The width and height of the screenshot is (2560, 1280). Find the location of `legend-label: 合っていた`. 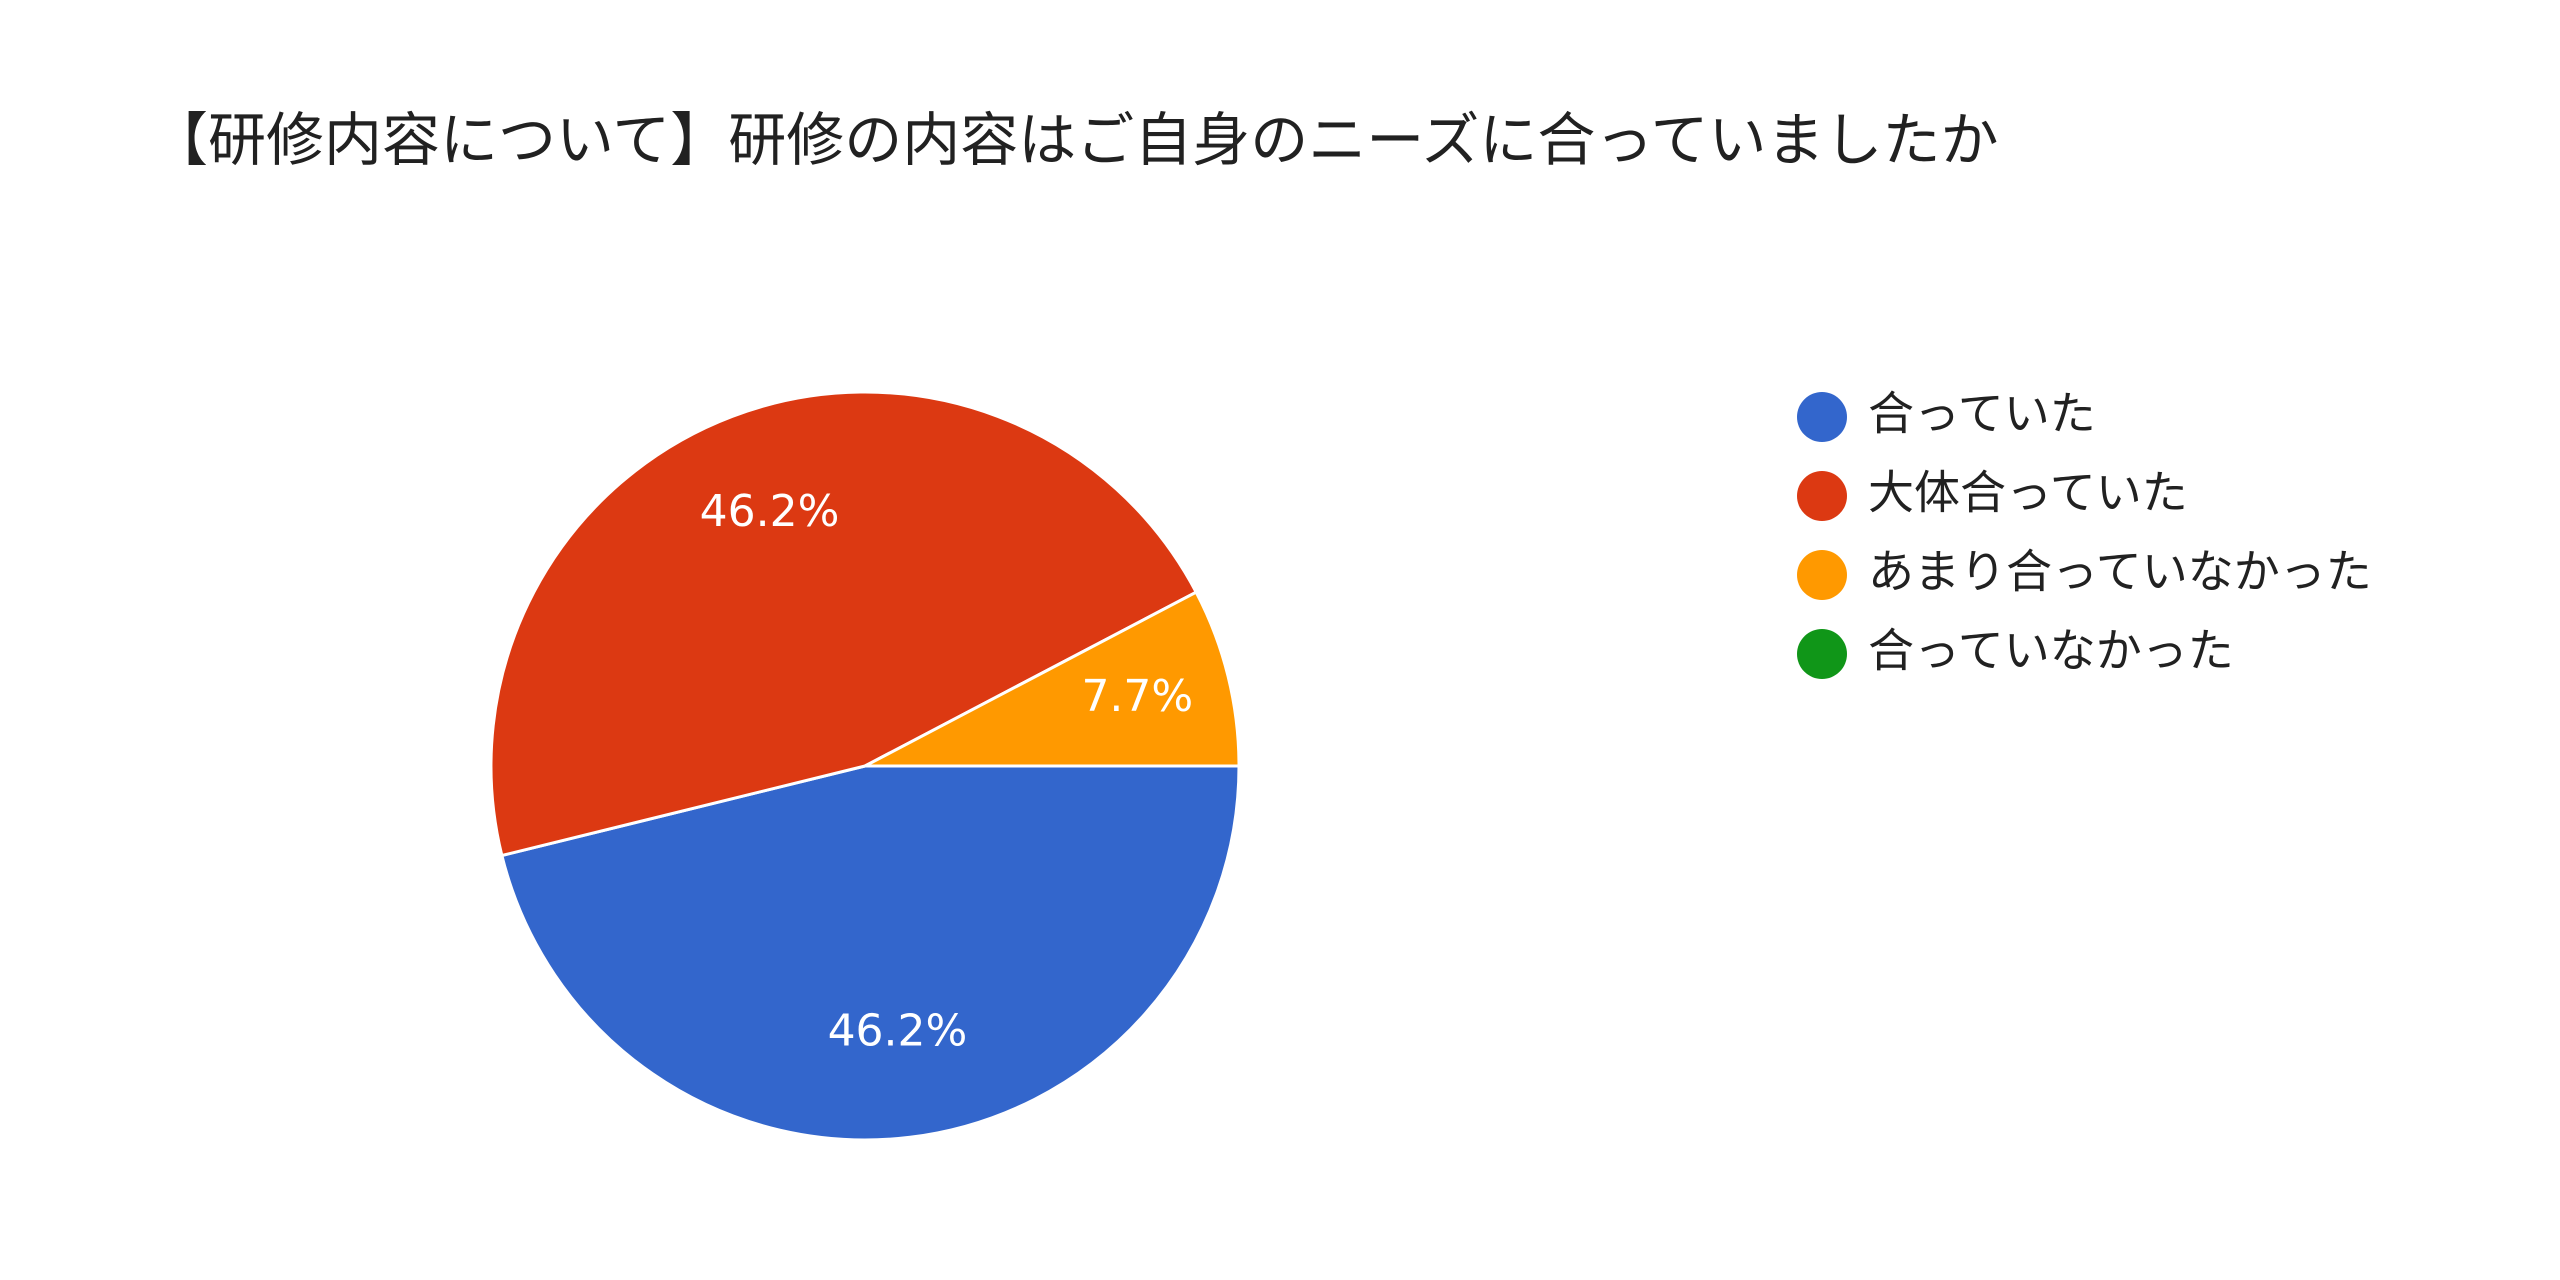

legend-label: 合っていた is located at coordinates (1982, 414).